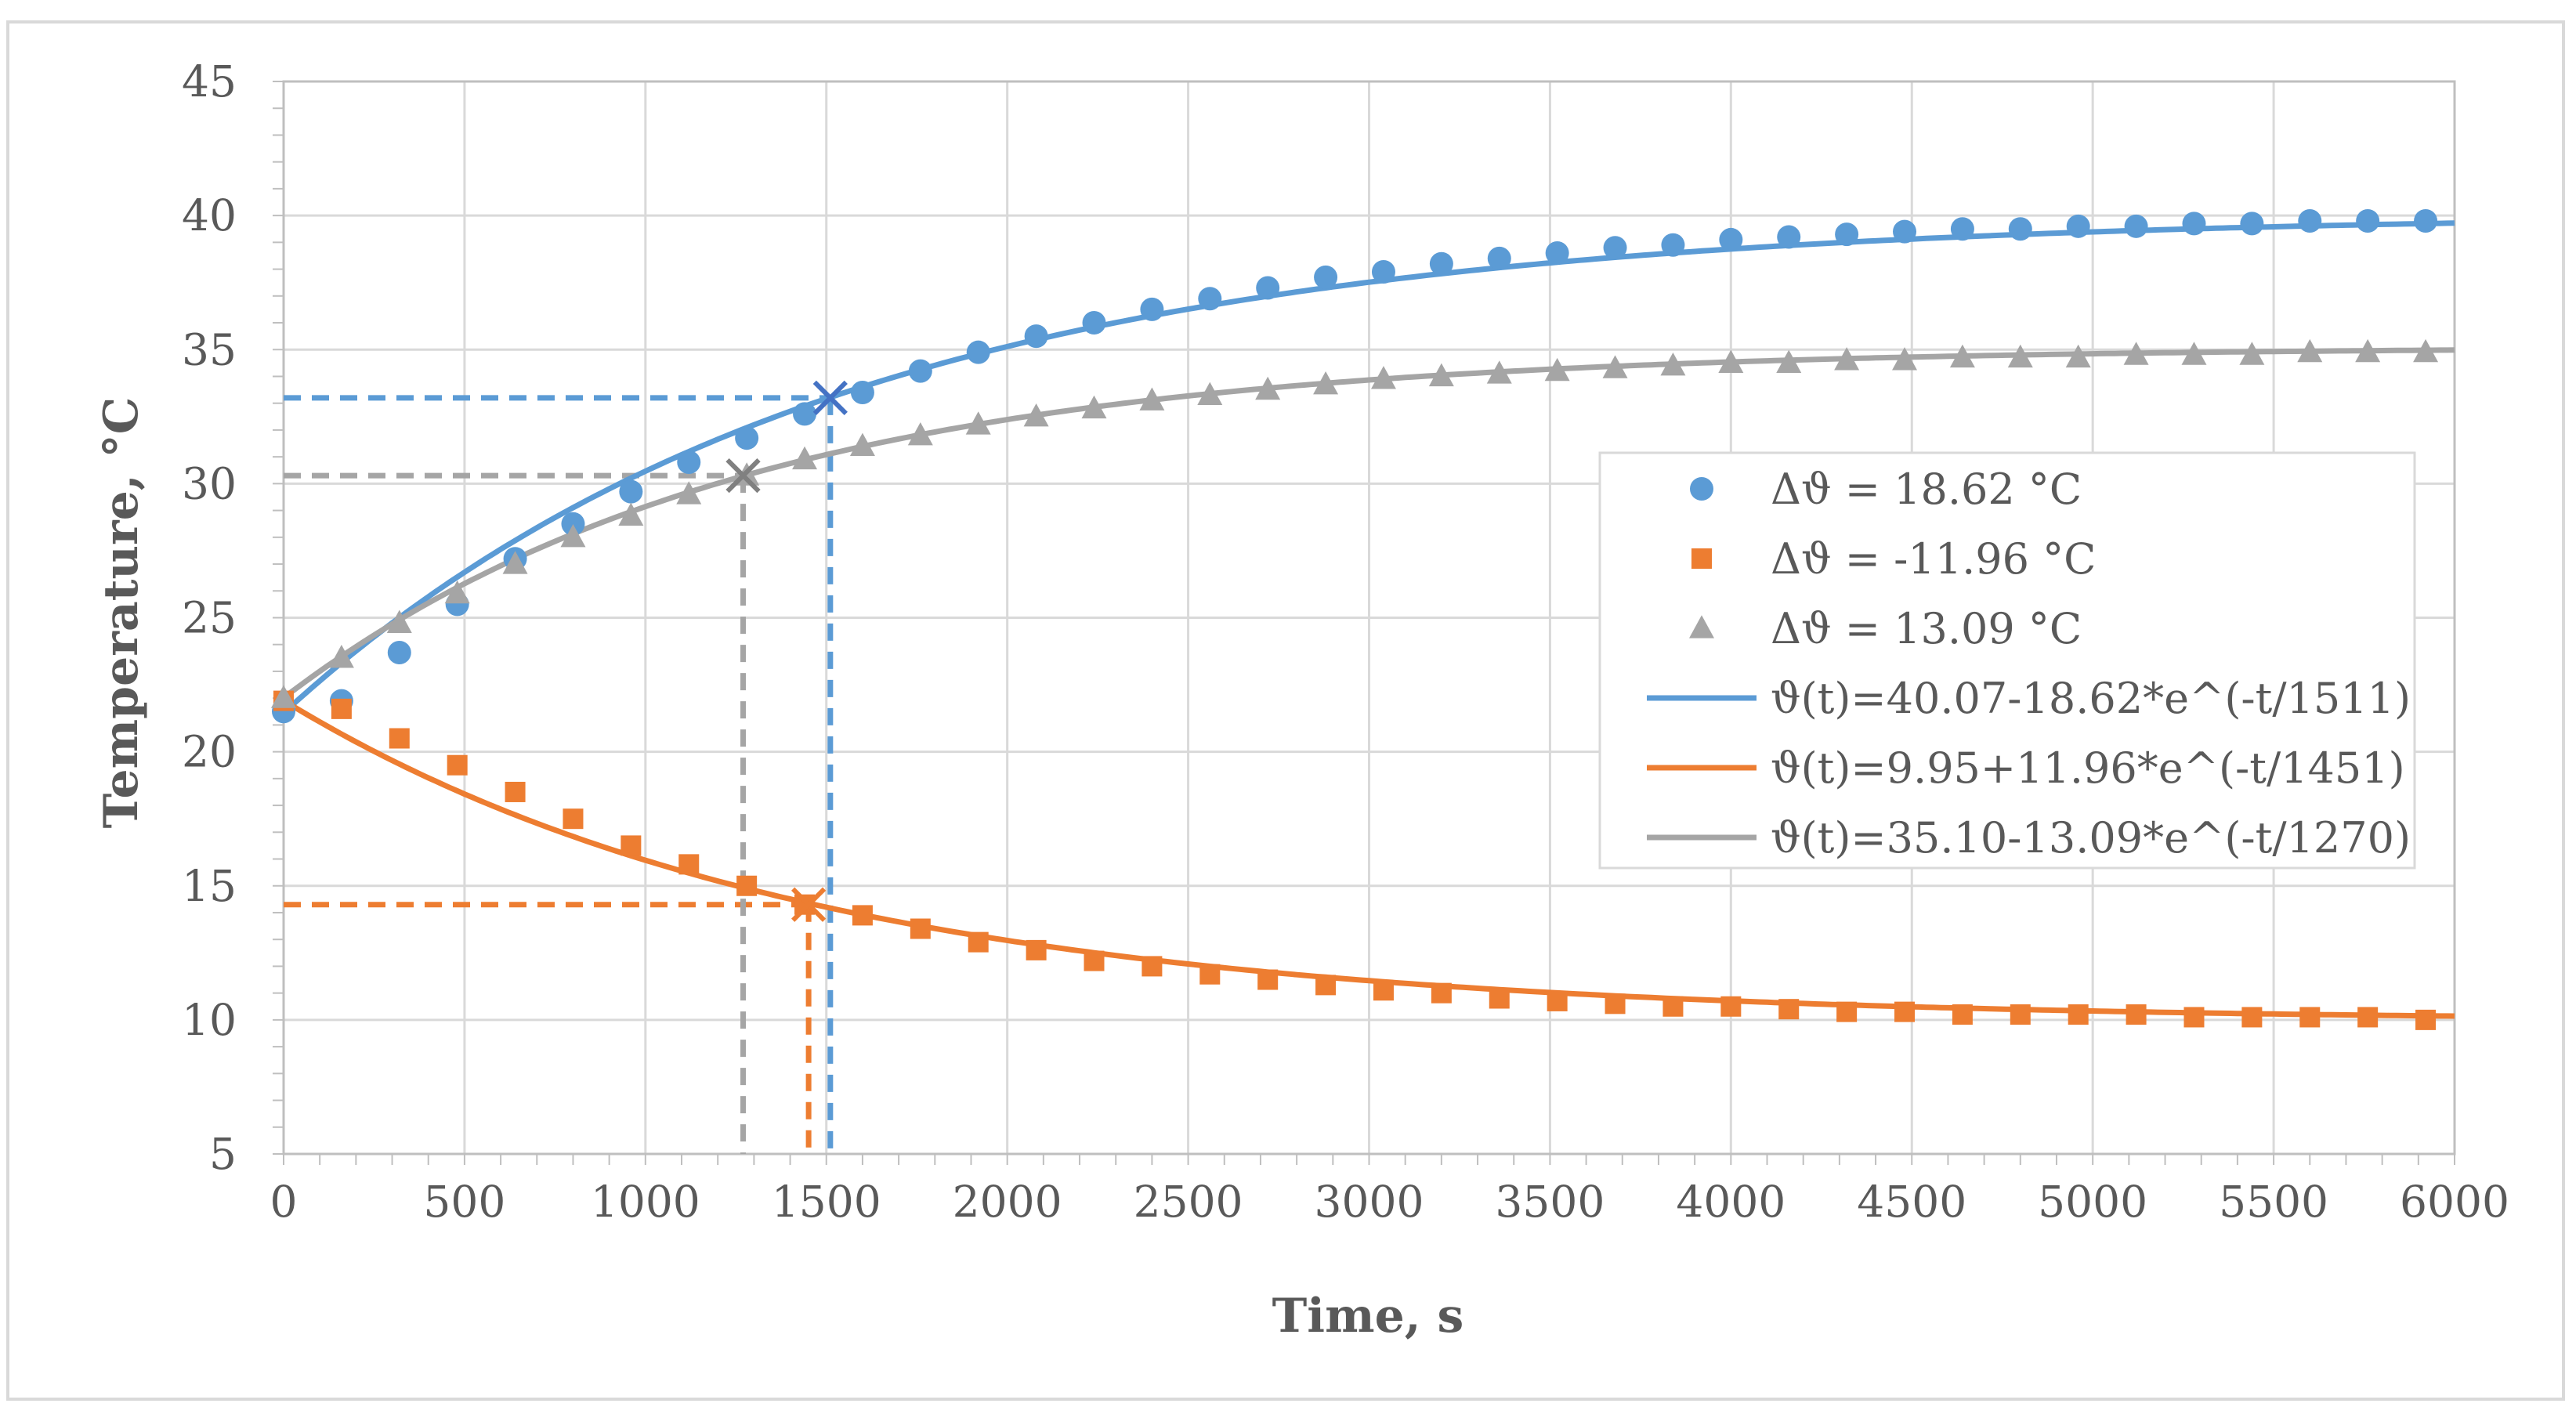 The height and width of the screenshot is (1425, 2576). Describe the element at coordinates (2088, 768) in the screenshot. I see `legend-label: ϑ(t)=9.95+11.96*e^(-t/1451)` at that location.